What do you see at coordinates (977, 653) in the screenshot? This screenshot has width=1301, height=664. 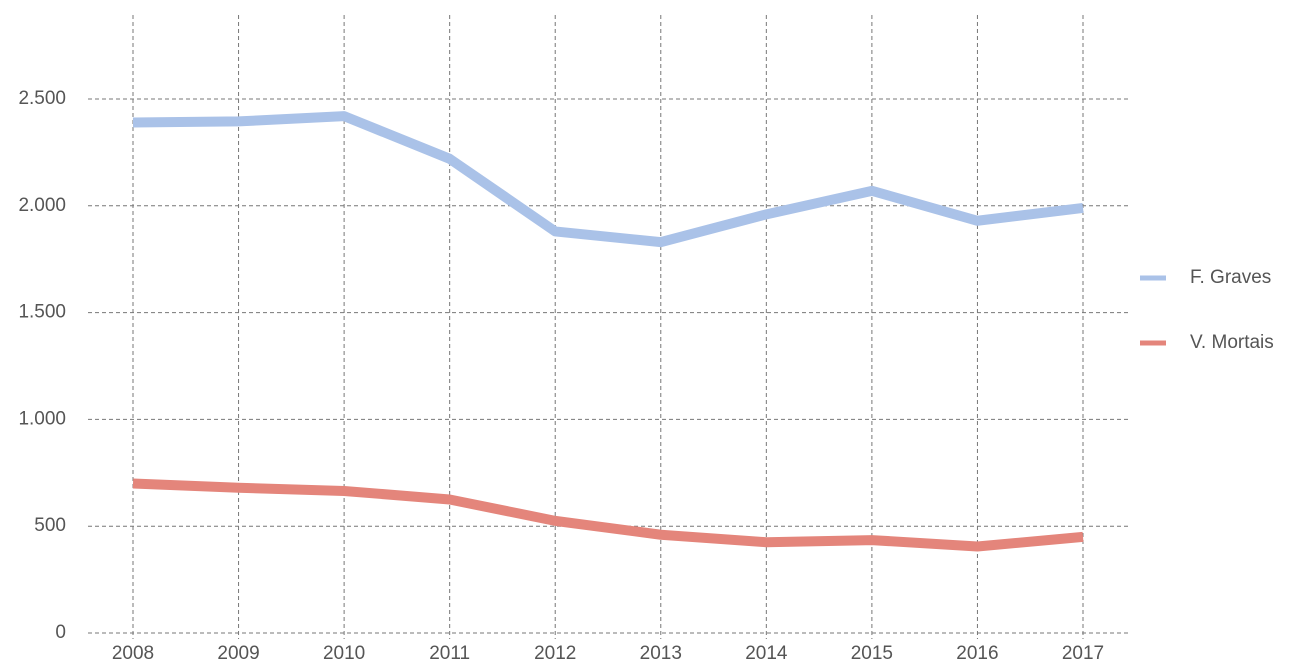 I see `x-tick-label: 2016` at bounding box center [977, 653].